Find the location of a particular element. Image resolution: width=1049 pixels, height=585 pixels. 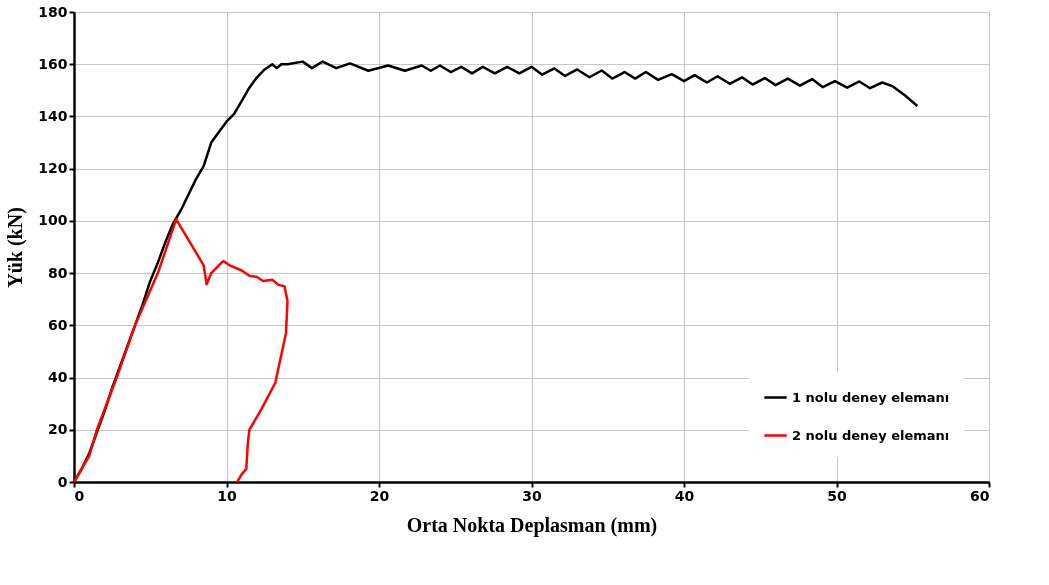

y-tick-label: 20 is located at coordinates (58, 429).